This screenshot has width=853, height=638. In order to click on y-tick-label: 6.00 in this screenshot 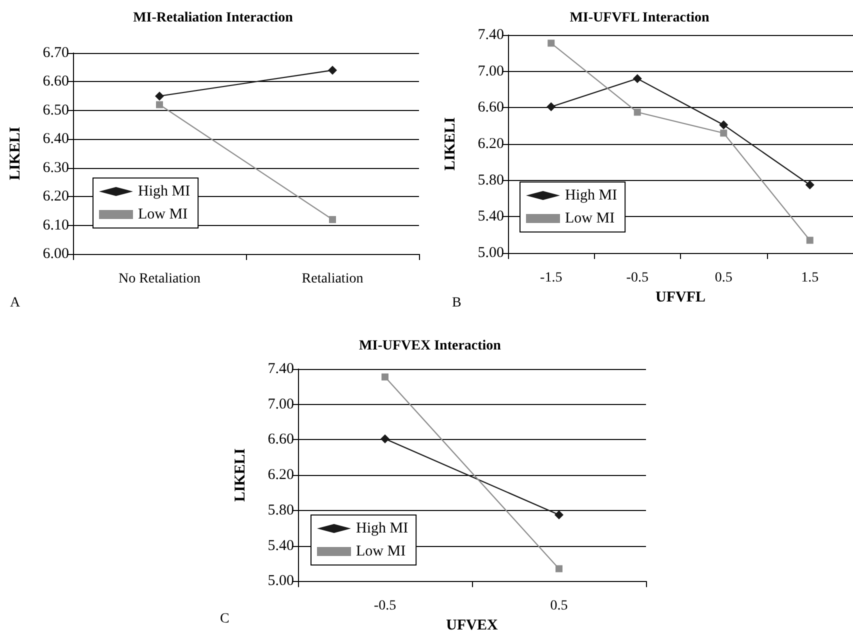, I will do `click(55, 254)`.